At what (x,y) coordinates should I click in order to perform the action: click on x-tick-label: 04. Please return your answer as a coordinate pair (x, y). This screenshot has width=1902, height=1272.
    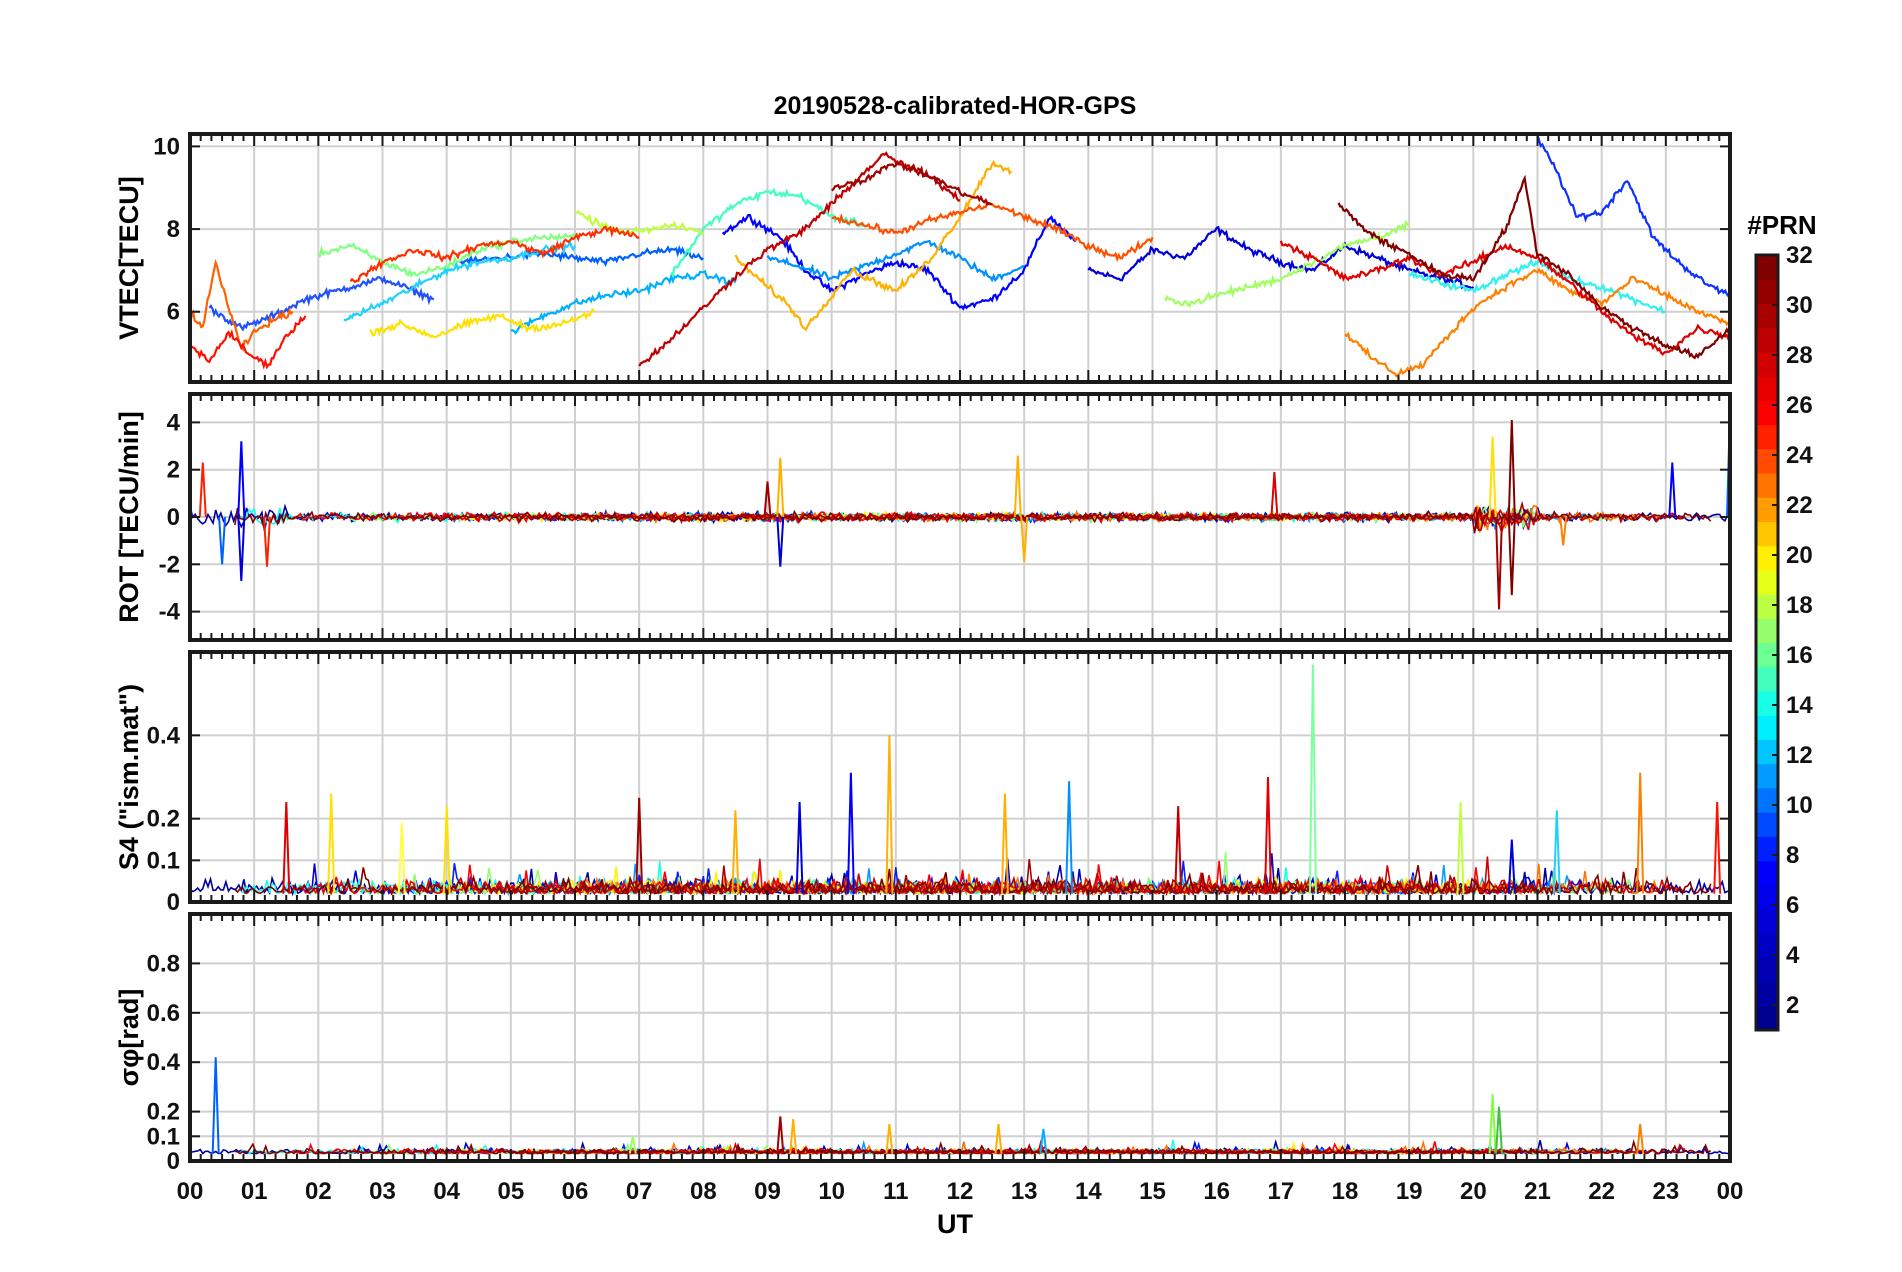
    Looking at the image, I should click on (446, 1191).